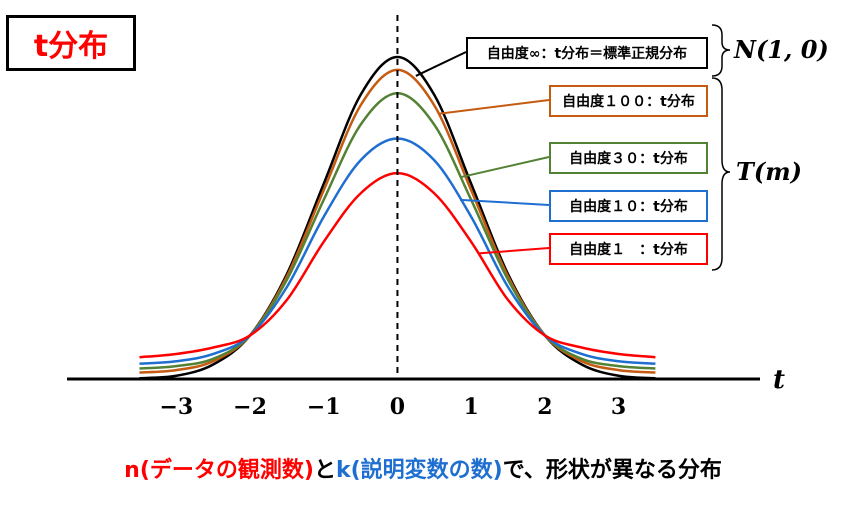  Describe the element at coordinates (721, 174) in the screenshot. I see `brace-bottom` at that location.